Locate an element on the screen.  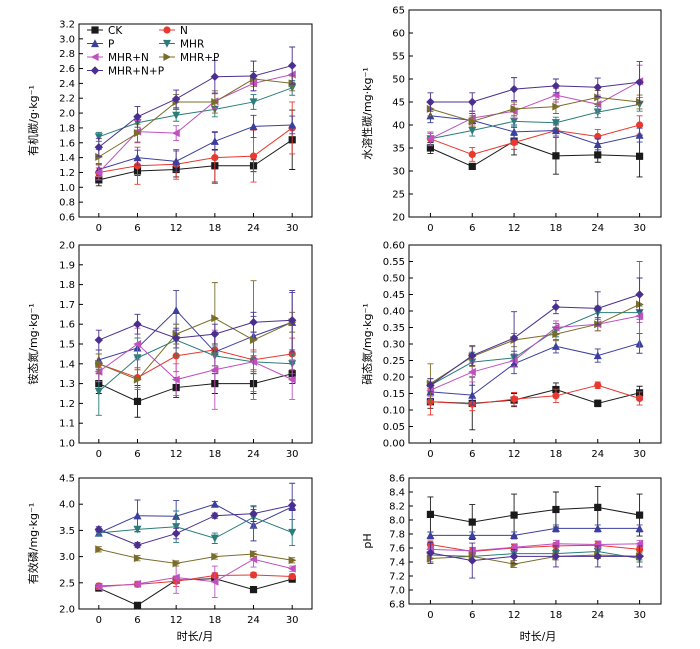
y-tick-label: 7.8 is located at coordinates (397, 535).